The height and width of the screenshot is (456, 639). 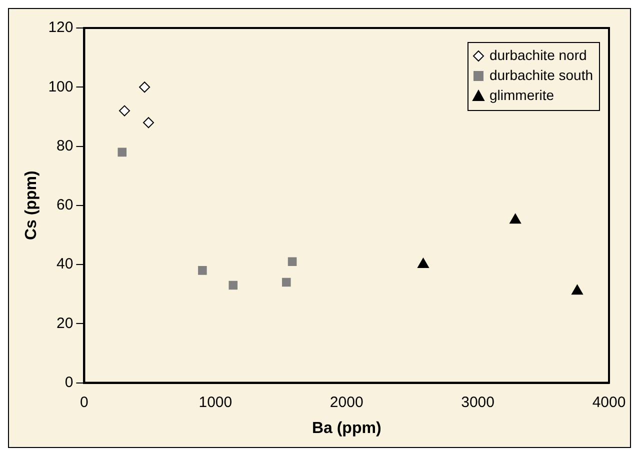 I want to click on y-tick-label: 80, so click(x=65, y=145).